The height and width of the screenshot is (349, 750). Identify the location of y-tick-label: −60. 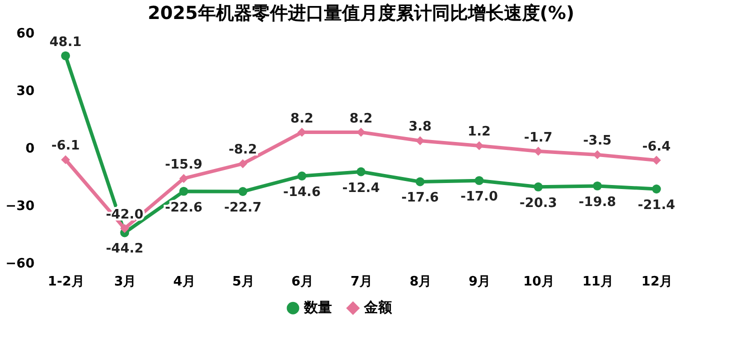
(20, 264).